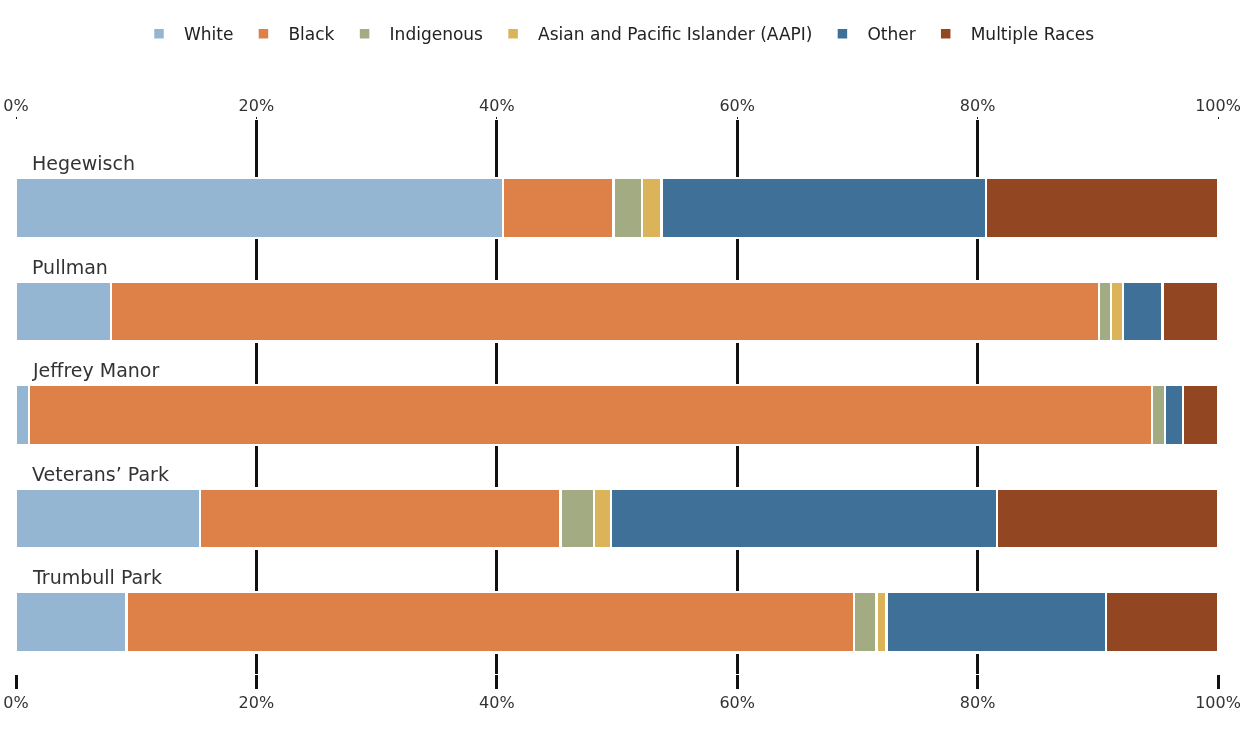 Image resolution: width=1248 pixels, height=736 pixels. What do you see at coordinates (83, 163) in the screenshot?
I see `y-tick-label: Hegewisch` at bounding box center [83, 163].